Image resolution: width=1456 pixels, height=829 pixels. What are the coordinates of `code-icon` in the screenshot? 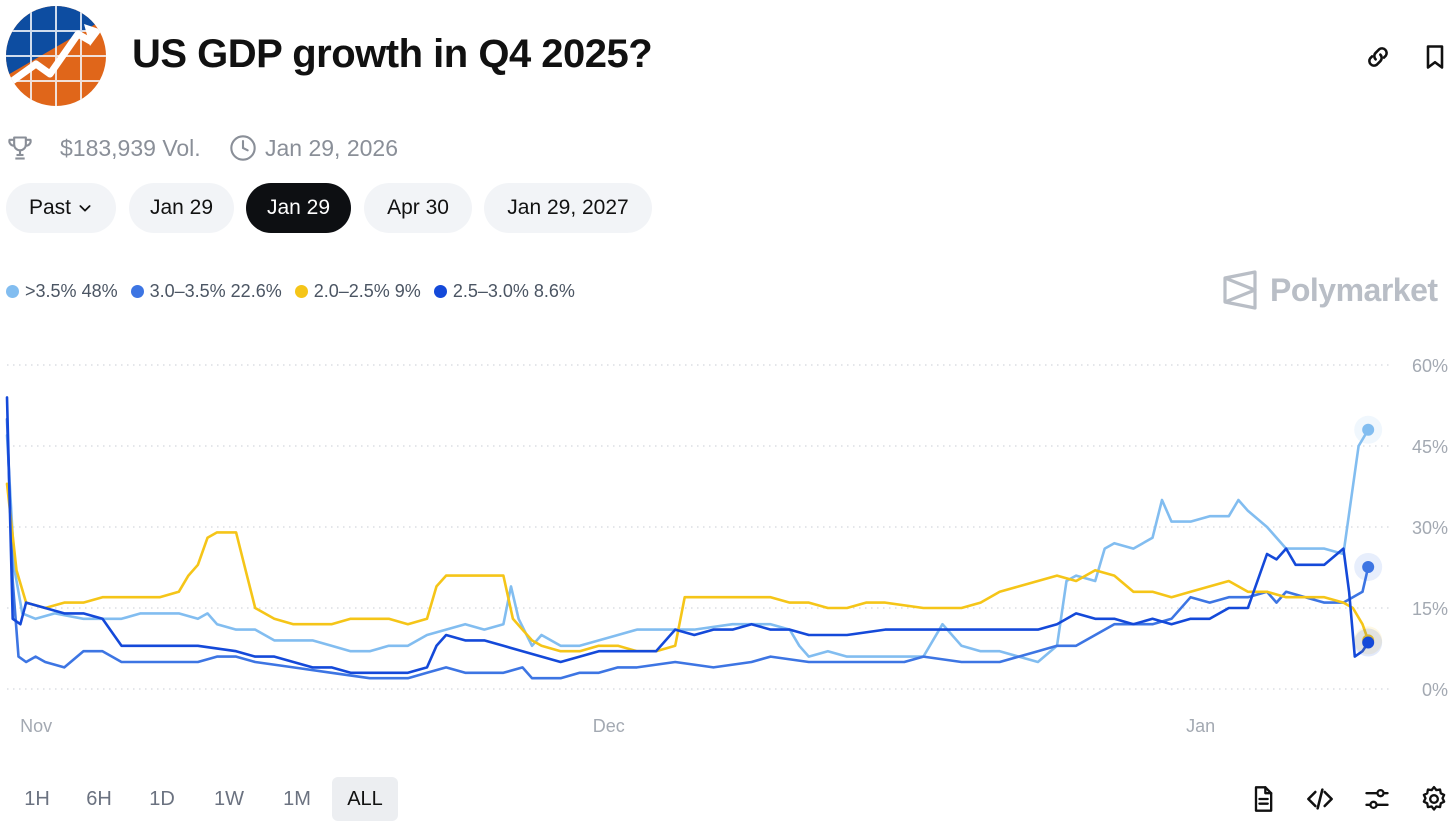 It's located at (1320, 799).